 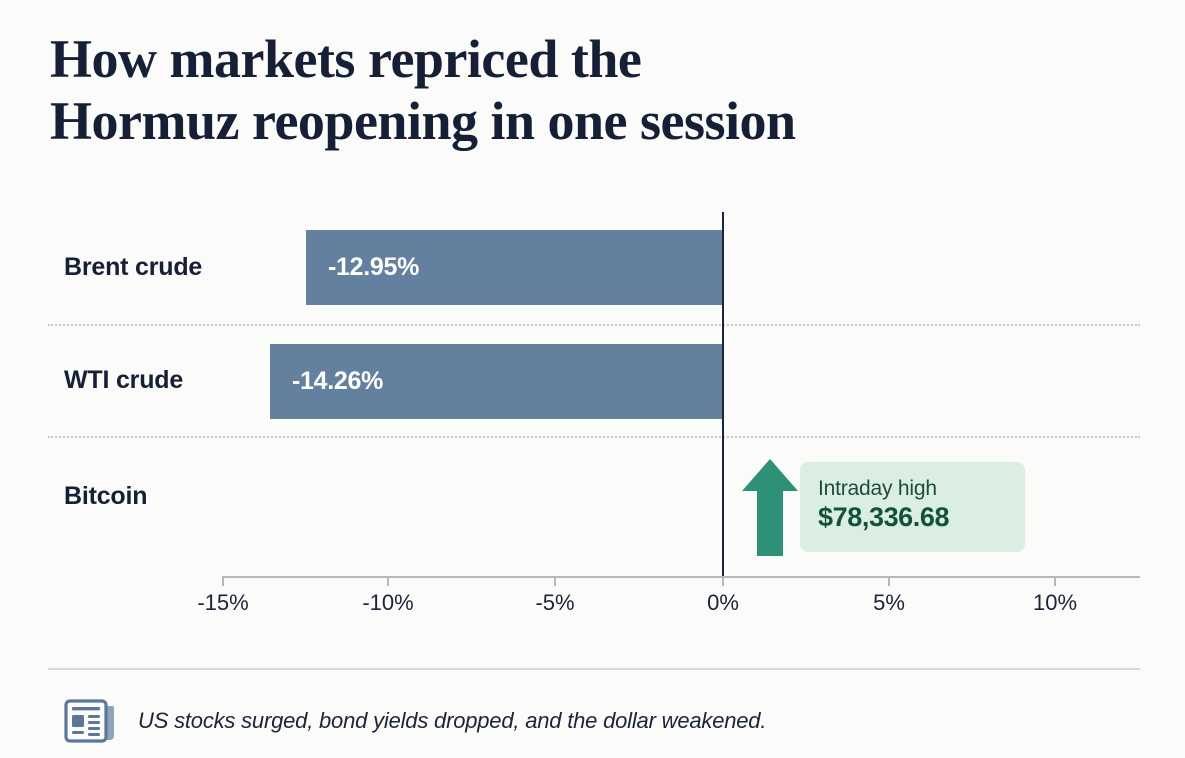 What do you see at coordinates (555, 602) in the screenshot?
I see `x-tick-label-2: -5%` at bounding box center [555, 602].